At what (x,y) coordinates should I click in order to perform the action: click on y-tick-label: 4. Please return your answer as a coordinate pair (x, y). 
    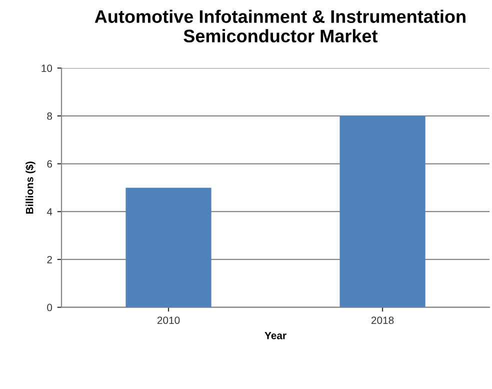
    Looking at the image, I should click on (49, 212).